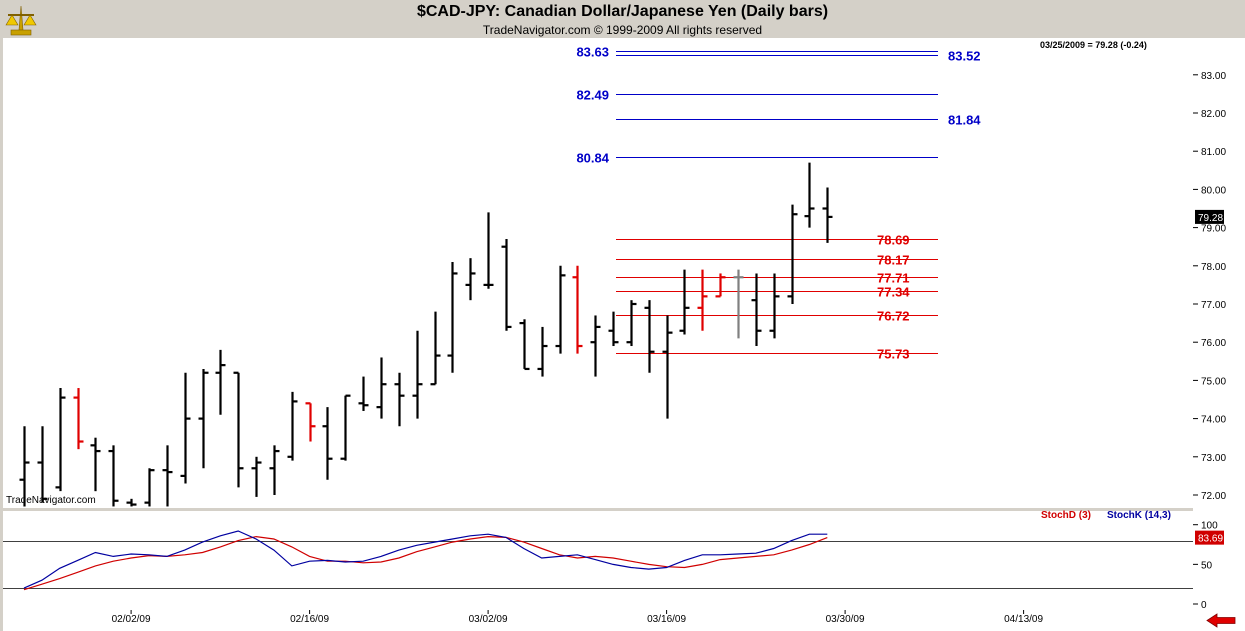 The image size is (1245, 631). Describe the element at coordinates (1139, 515) in the screenshot. I see `legend-stoch-k: StochK (14,3)` at that location.